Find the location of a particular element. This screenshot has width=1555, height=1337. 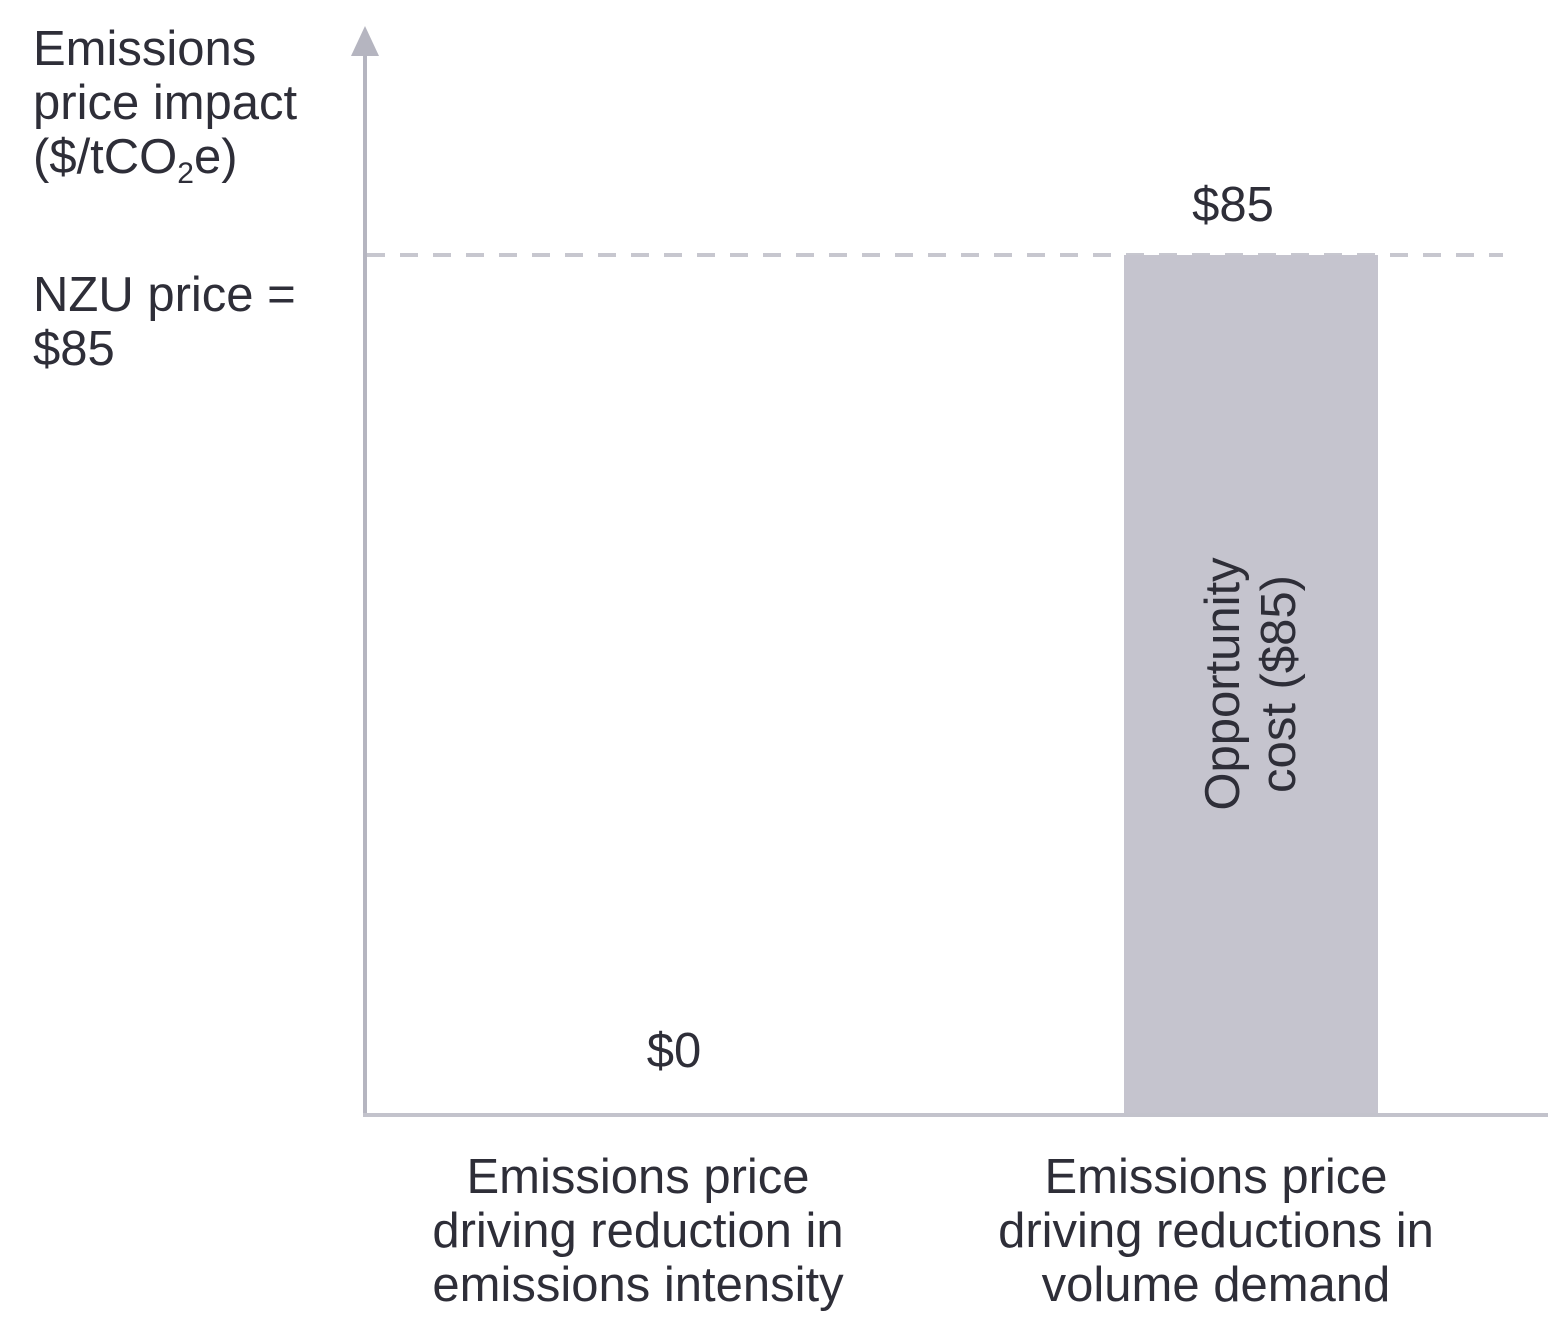

category-label-line: driving reduction in is located at coordinates (638, 1231).